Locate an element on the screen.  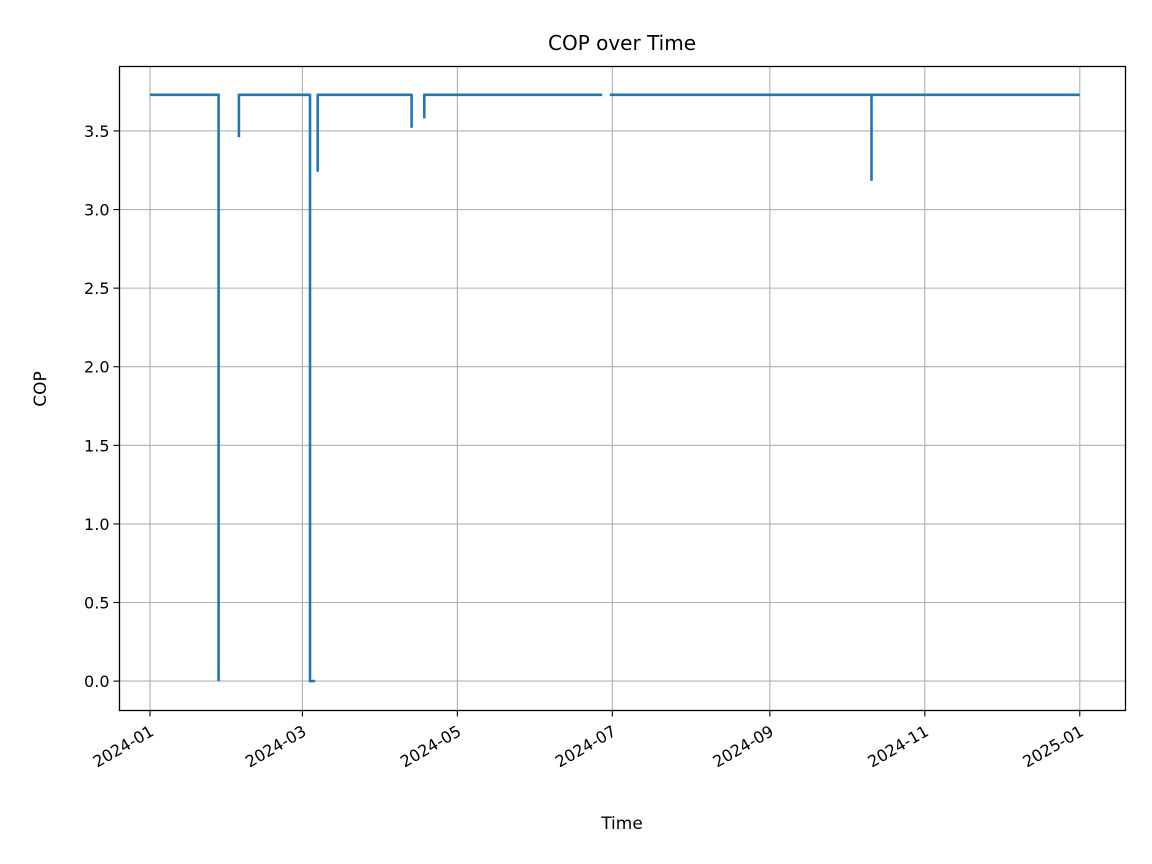
y-tick-label: 0.0 is located at coordinates (96, 681).